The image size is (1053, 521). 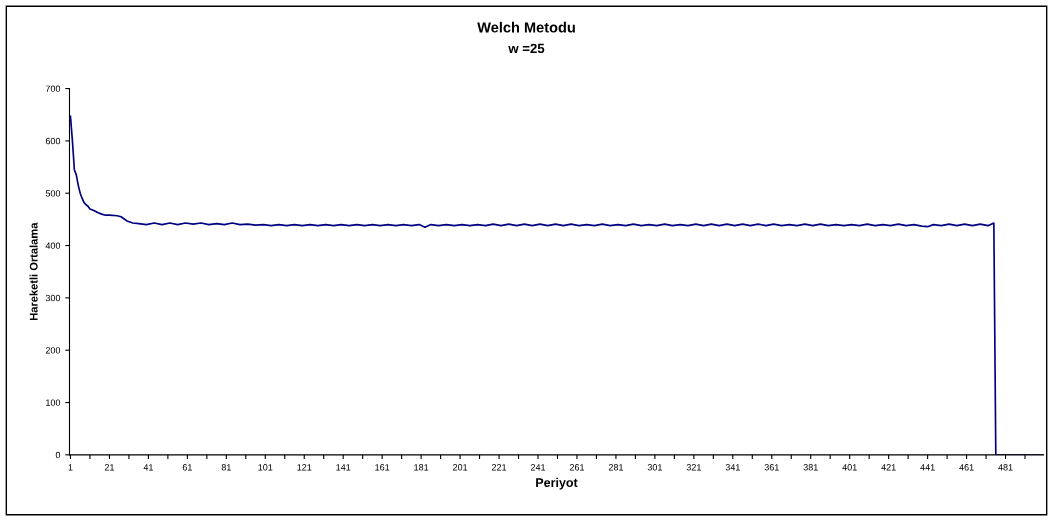 What do you see at coordinates (53, 193) in the screenshot?
I see `y-tick-label: 500` at bounding box center [53, 193].